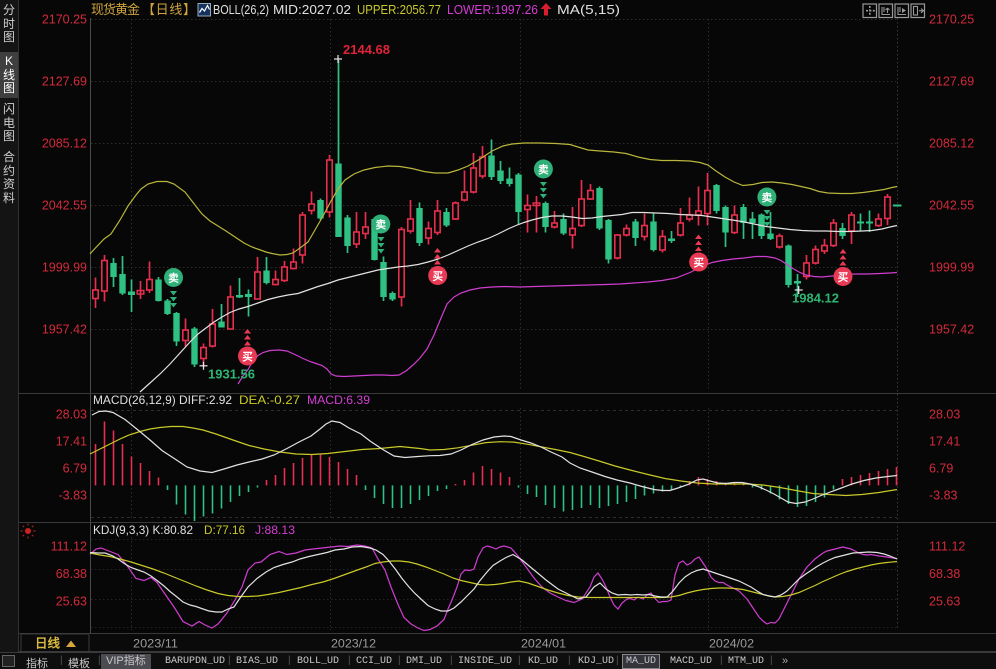 This screenshot has height=669, width=996. Describe the element at coordinates (275, 530) in the screenshot. I see `svg-text: J:88.13` at that location.